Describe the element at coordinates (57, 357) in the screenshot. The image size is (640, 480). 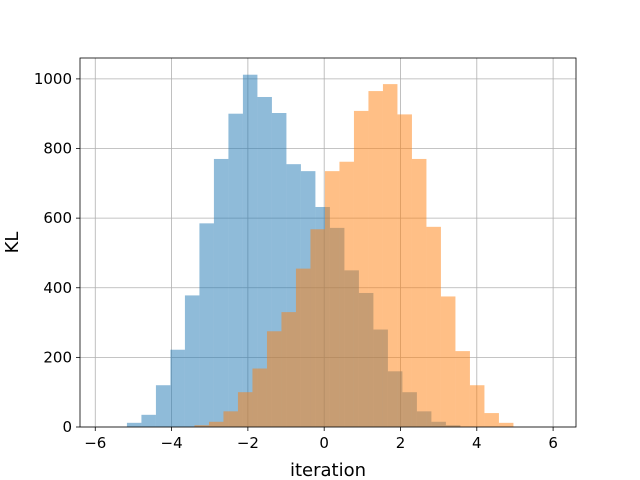
I see `y-tick-label: 200` at that location.